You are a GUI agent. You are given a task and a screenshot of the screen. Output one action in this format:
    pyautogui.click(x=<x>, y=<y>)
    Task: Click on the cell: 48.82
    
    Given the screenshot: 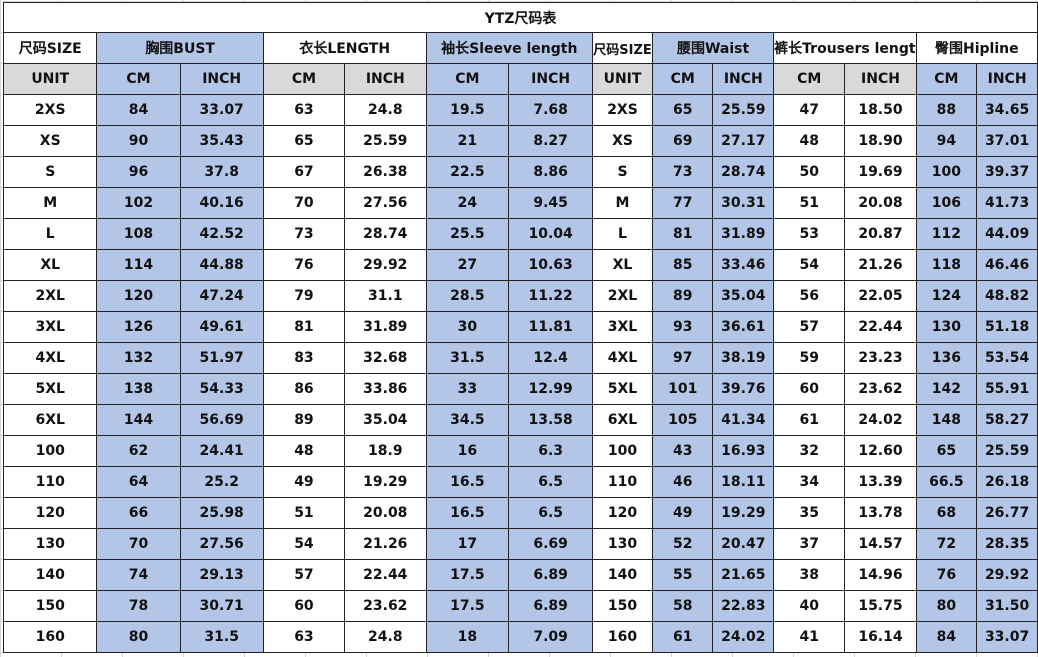 What is the action you would take?
    pyautogui.click(x=1007, y=296)
    